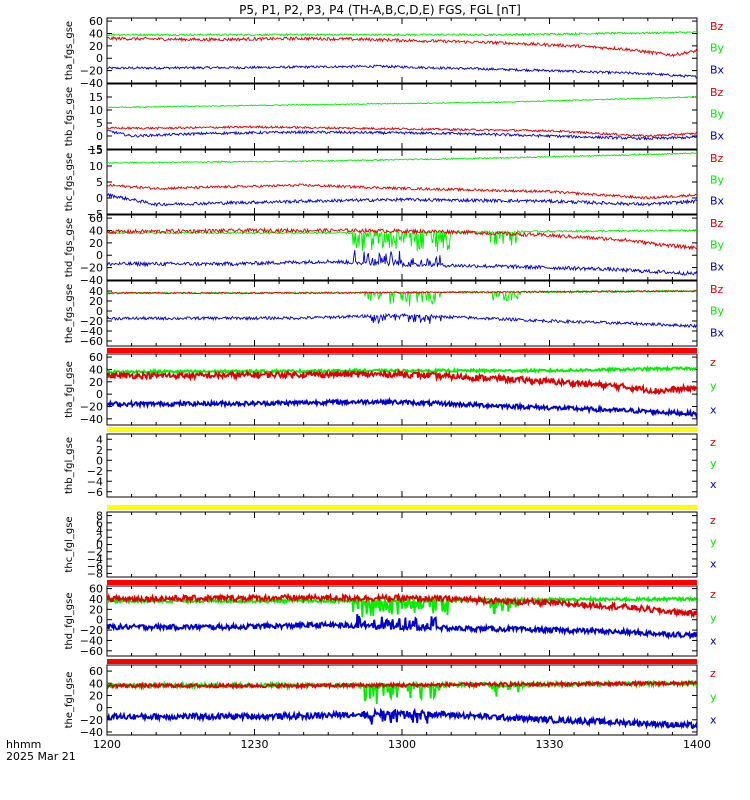  What do you see at coordinates (99, 516) in the screenshot?
I see `y-tick-label: 8` at bounding box center [99, 516].